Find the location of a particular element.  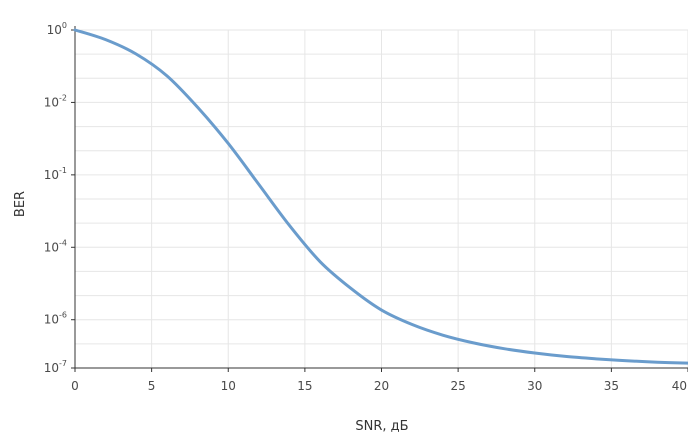

y-tick-label: 10⁻¹ is located at coordinates (55, 174).